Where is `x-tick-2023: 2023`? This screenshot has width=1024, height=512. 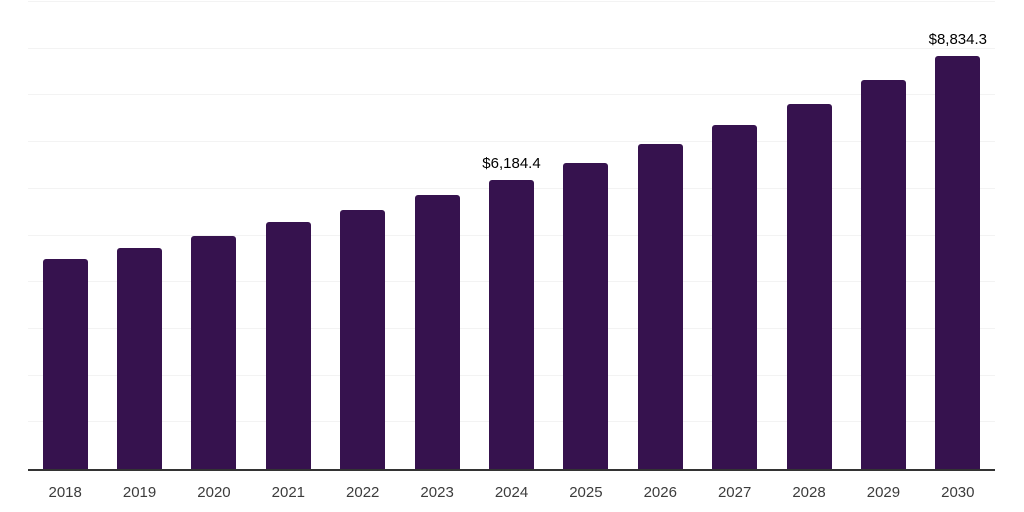 x-tick-2023: 2023 is located at coordinates (437, 492).